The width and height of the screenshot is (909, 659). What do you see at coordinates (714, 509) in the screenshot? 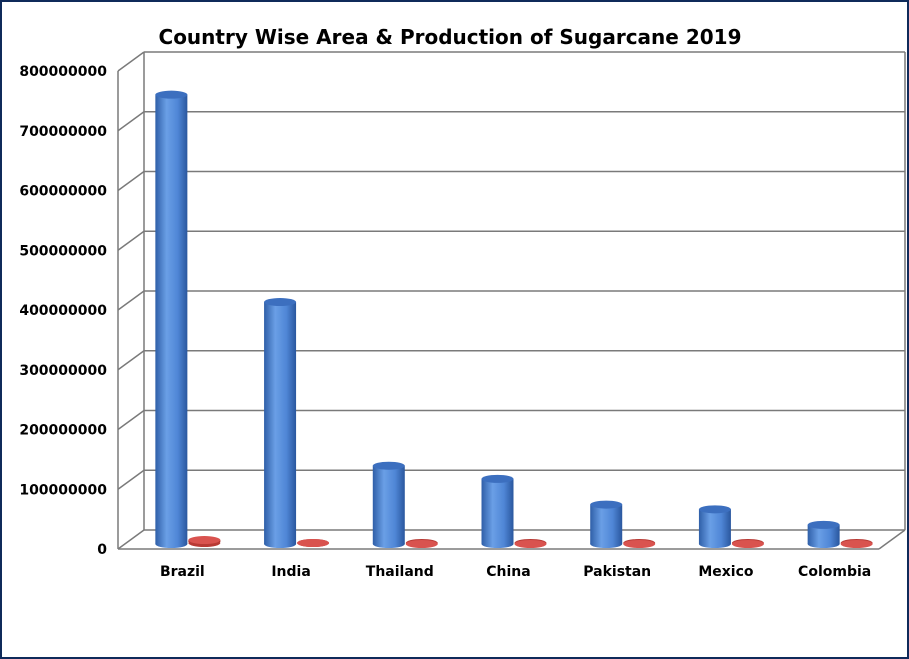
I see `bar-primary-mexico-top` at bounding box center [714, 509].